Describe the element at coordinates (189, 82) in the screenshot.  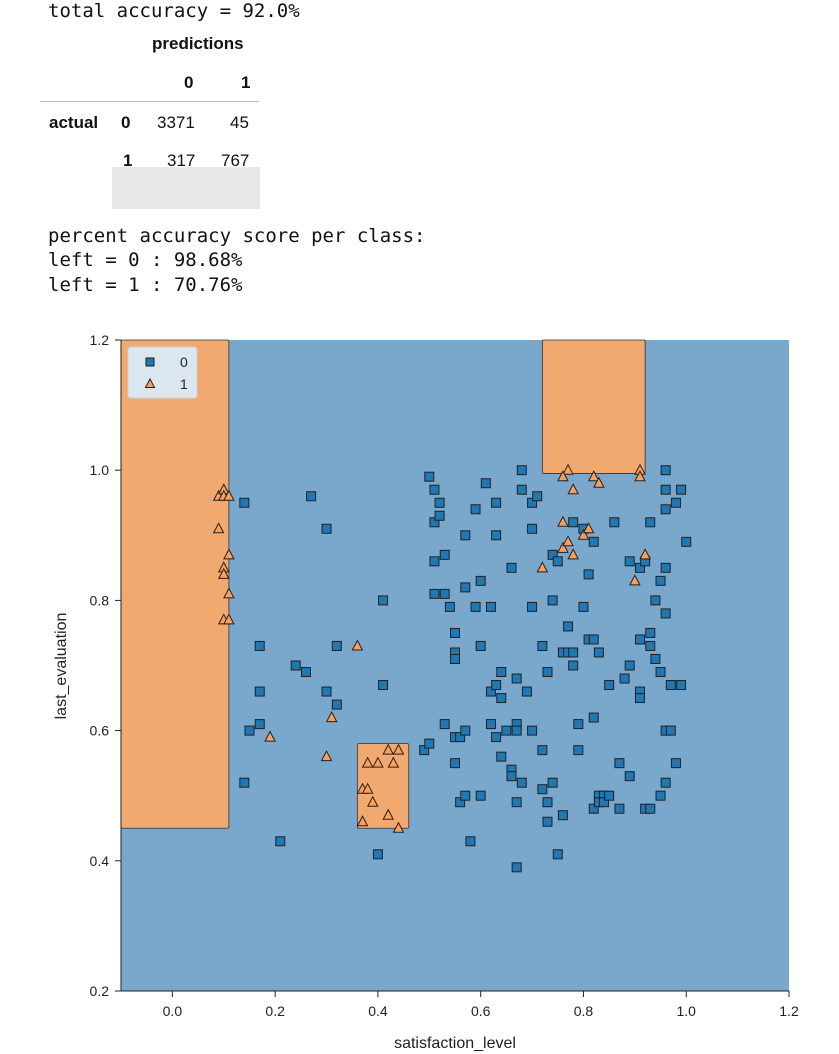
I see `prediction-col-0: 0` at that location.